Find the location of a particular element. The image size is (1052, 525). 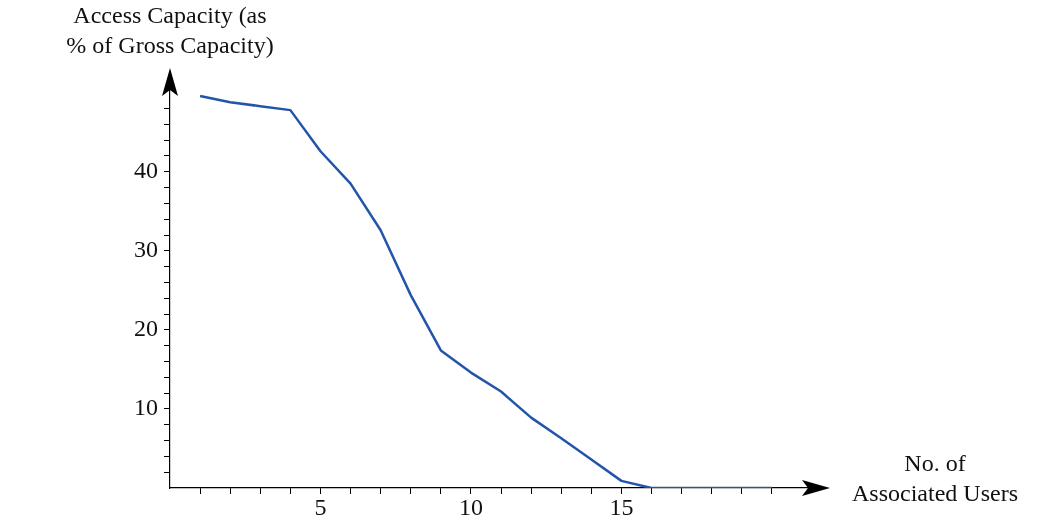

x-axis-title: No. of Associated Users is located at coordinates (935, 478).